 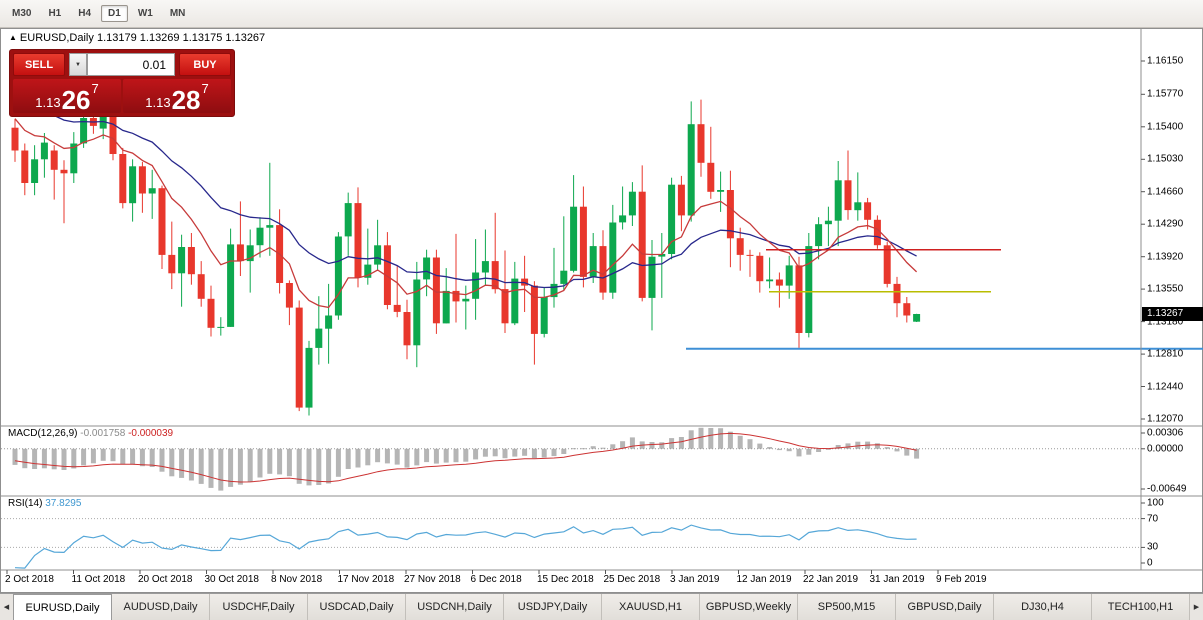 What do you see at coordinates (764, 579) in the screenshot?
I see `time-axis-label: 12 Jan 2019` at bounding box center [764, 579].